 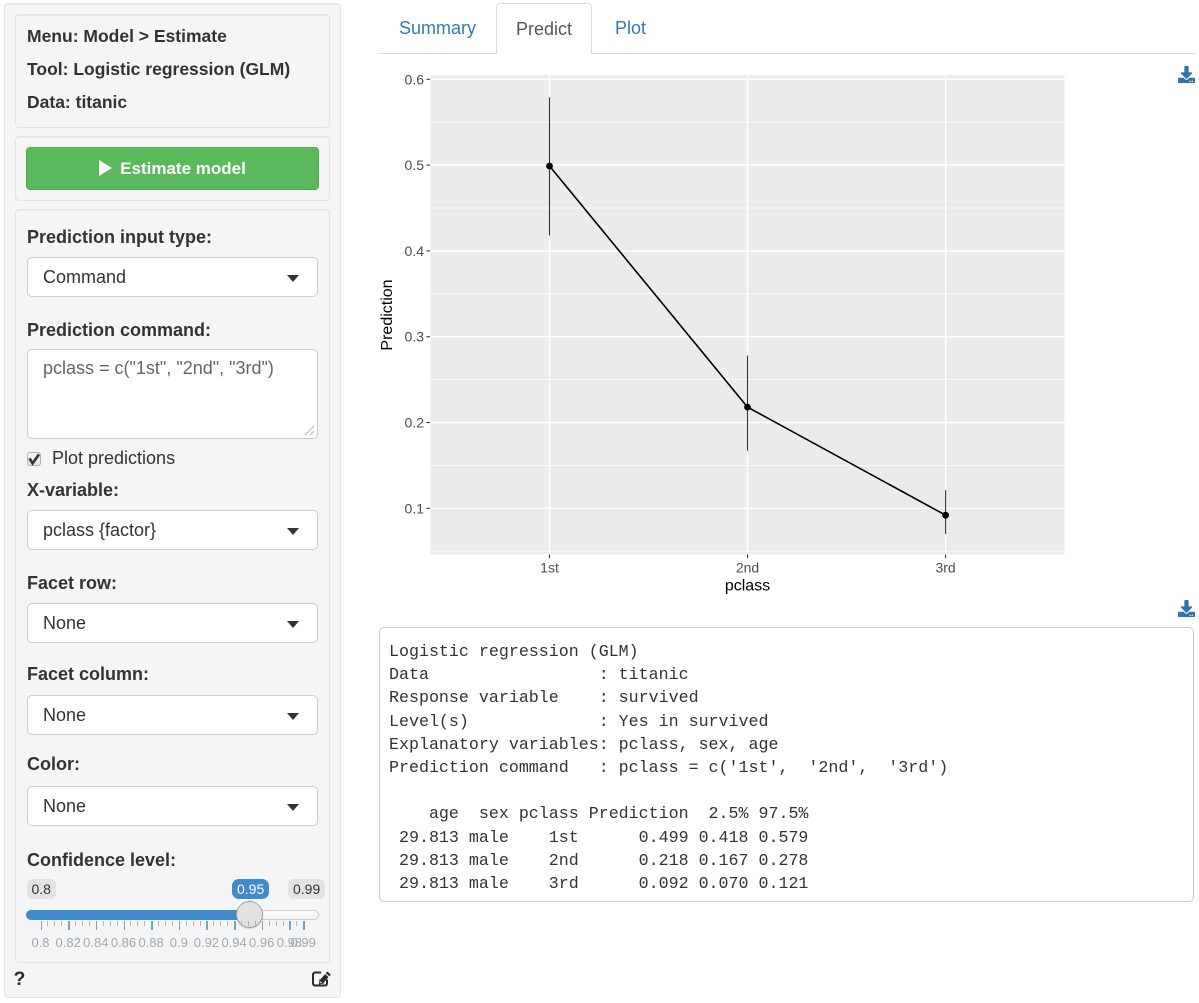 What do you see at coordinates (945, 568) in the screenshot?
I see `svg-text: 3rd` at bounding box center [945, 568].